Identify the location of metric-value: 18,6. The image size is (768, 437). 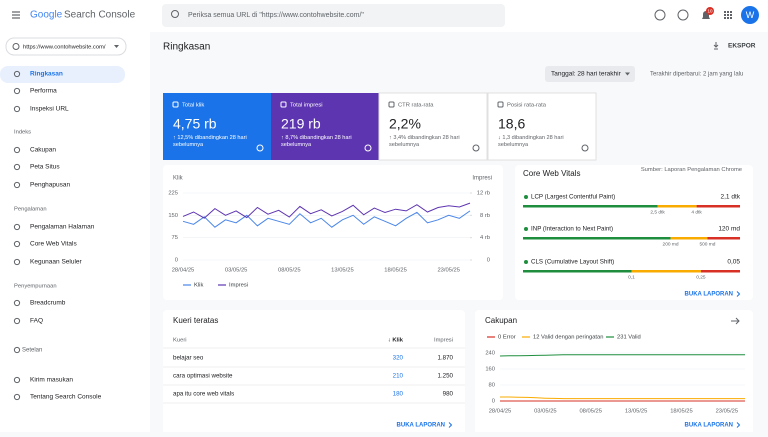
(511, 124).